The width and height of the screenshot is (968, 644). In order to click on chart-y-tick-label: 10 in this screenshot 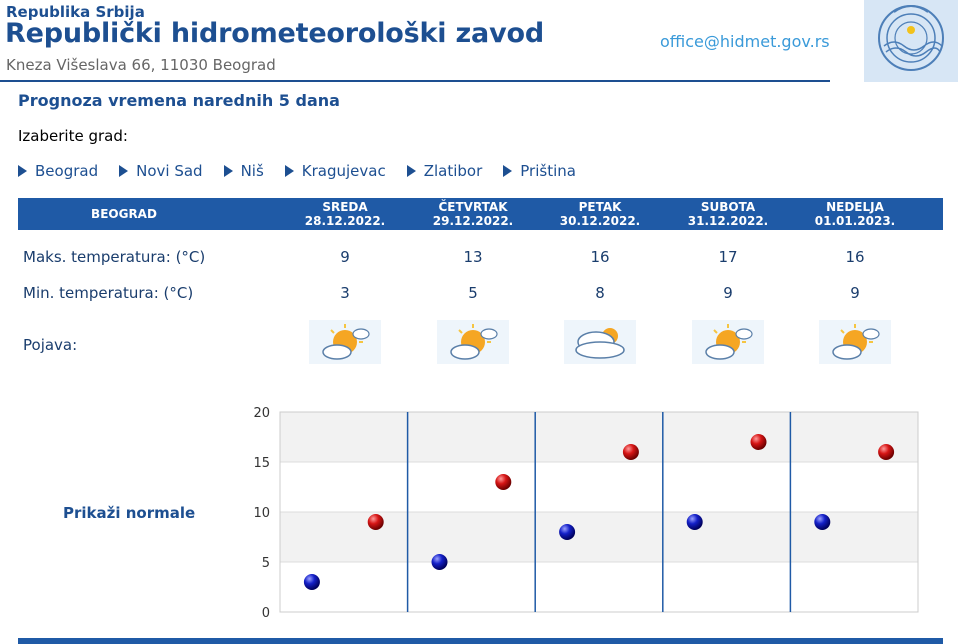, I will do `click(261, 513)`.